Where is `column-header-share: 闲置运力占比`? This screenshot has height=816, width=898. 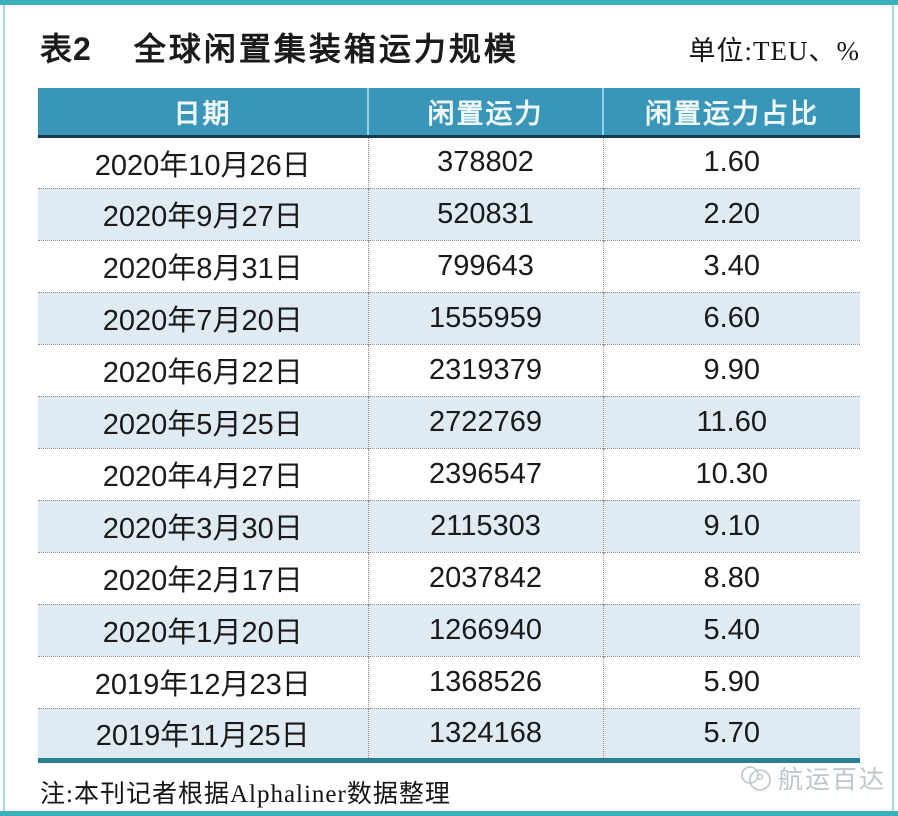 column-header-share: 闲置运力占比 is located at coordinates (731, 113).